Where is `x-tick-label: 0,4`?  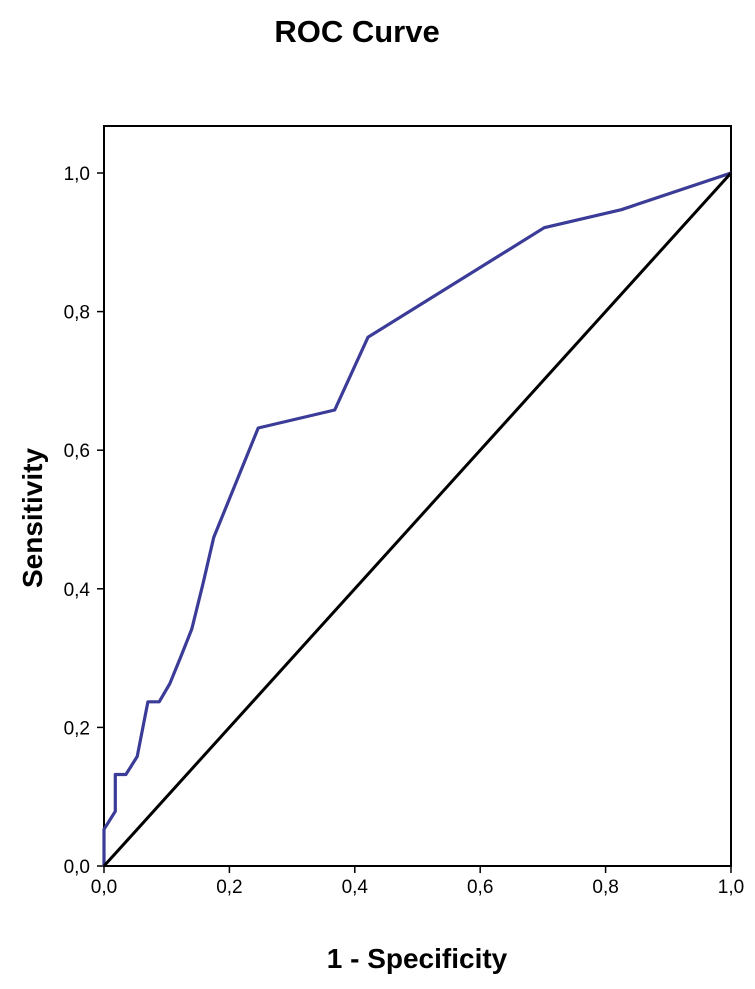 x-tick-label: 0,4 is located at coordinates (355, 887).